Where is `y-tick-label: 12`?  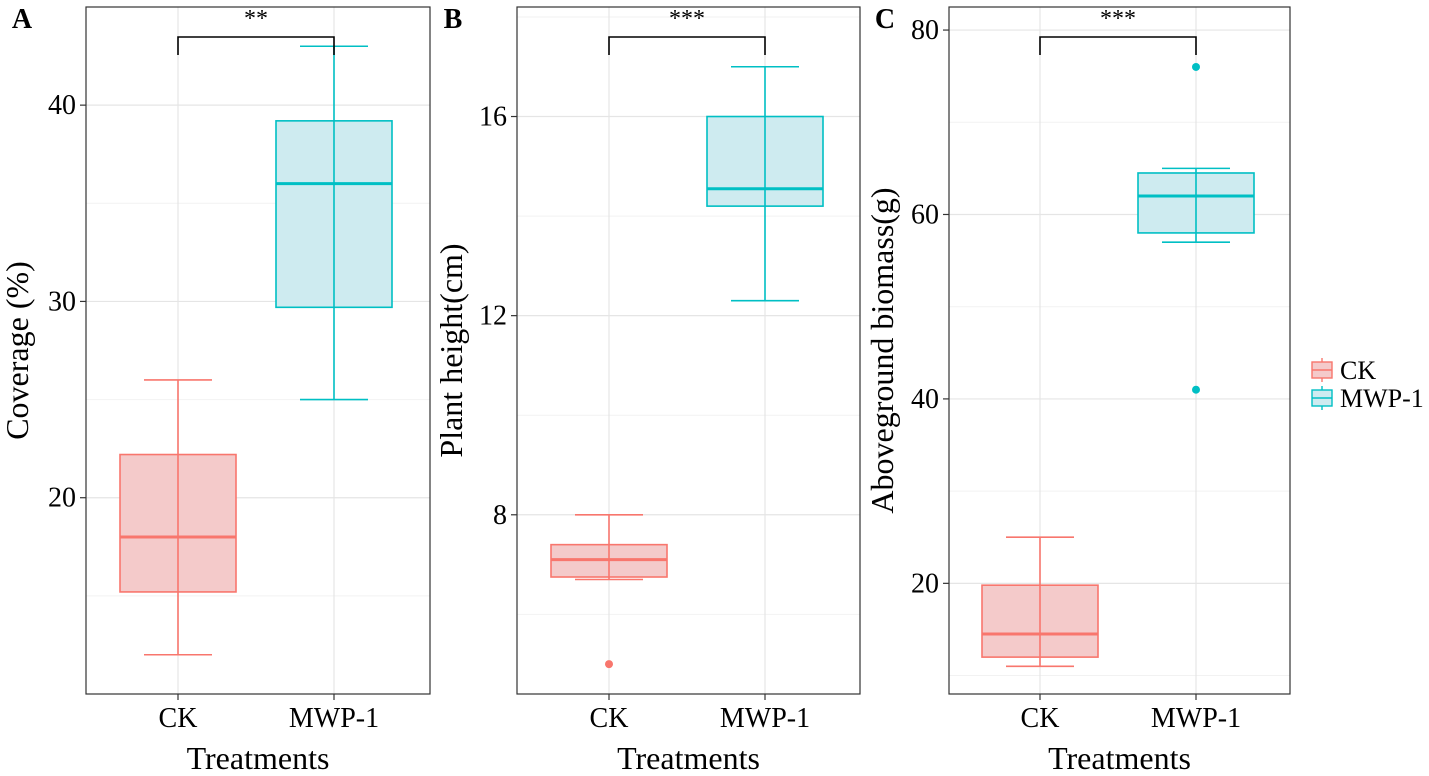 y-tick-label: 12 is located at coordinates (493, 316).